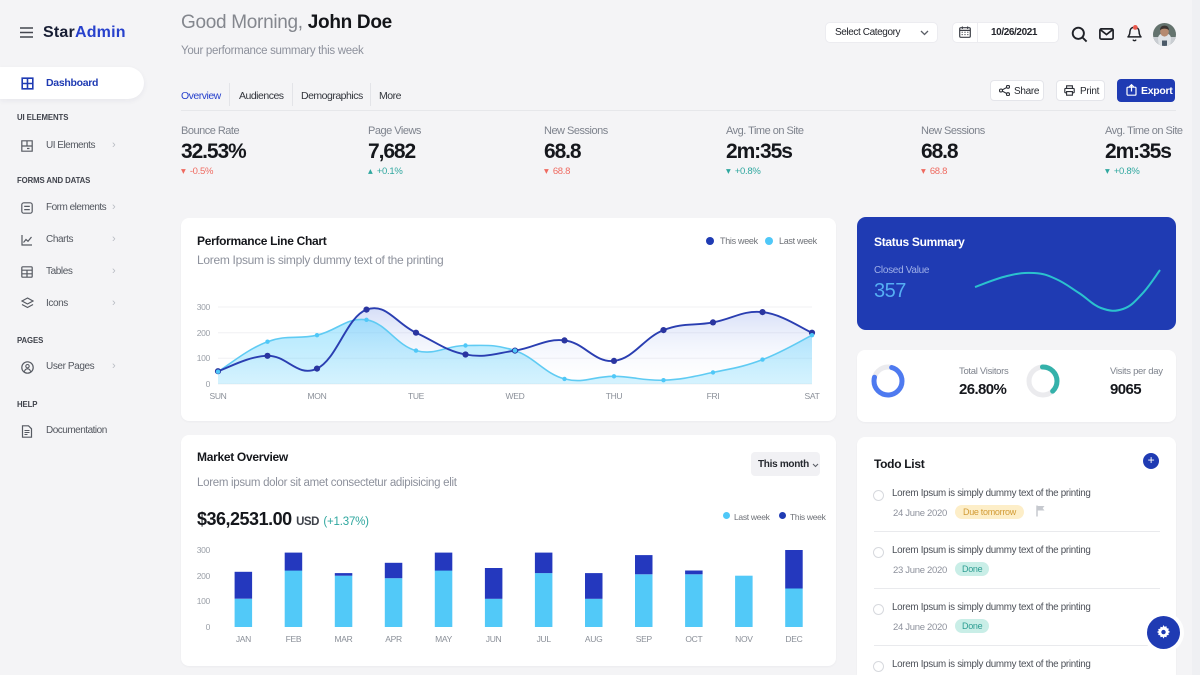 The height and width of the screenshot is (675, 1200). Describe the element at coordinates (444, 639) in the screenshot. I see `svg-text: MAY` at that location.